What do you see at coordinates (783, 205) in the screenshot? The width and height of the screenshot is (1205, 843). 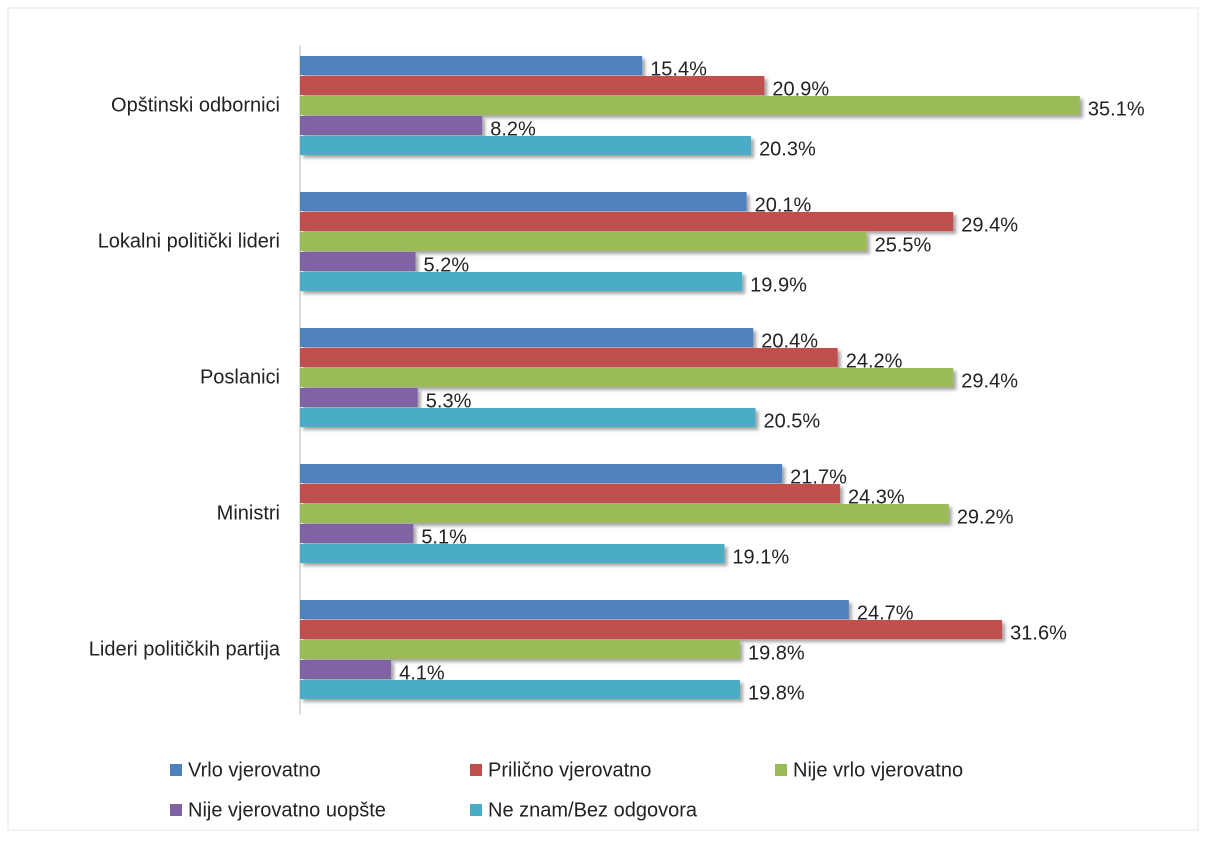 I see `value-label: 20.1%` at bounding box center [783, 205].